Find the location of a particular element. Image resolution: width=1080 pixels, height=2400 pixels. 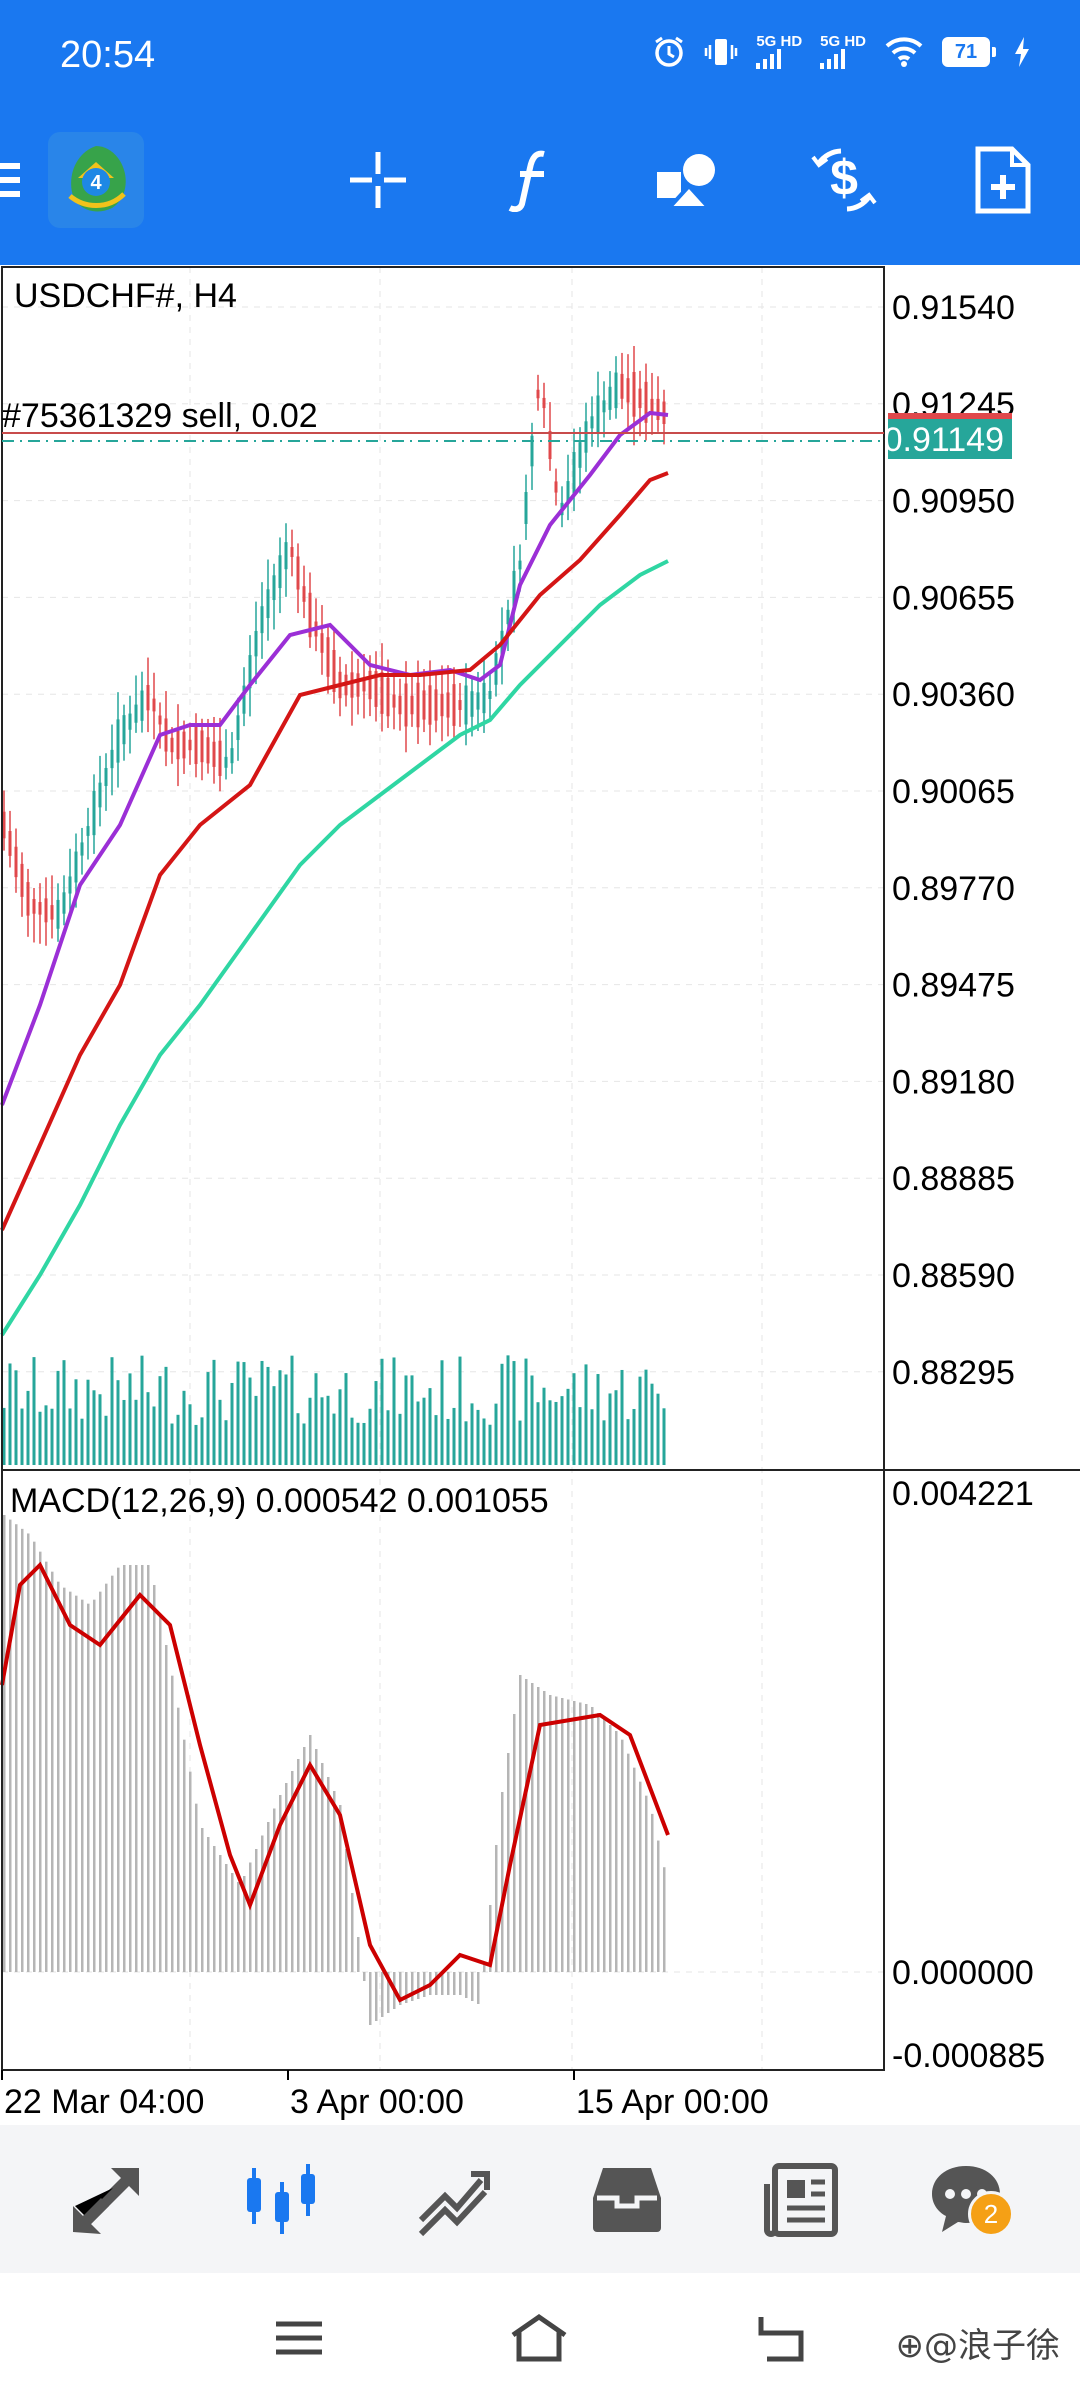

new-order-icon is located at coordinates (1002, 180).